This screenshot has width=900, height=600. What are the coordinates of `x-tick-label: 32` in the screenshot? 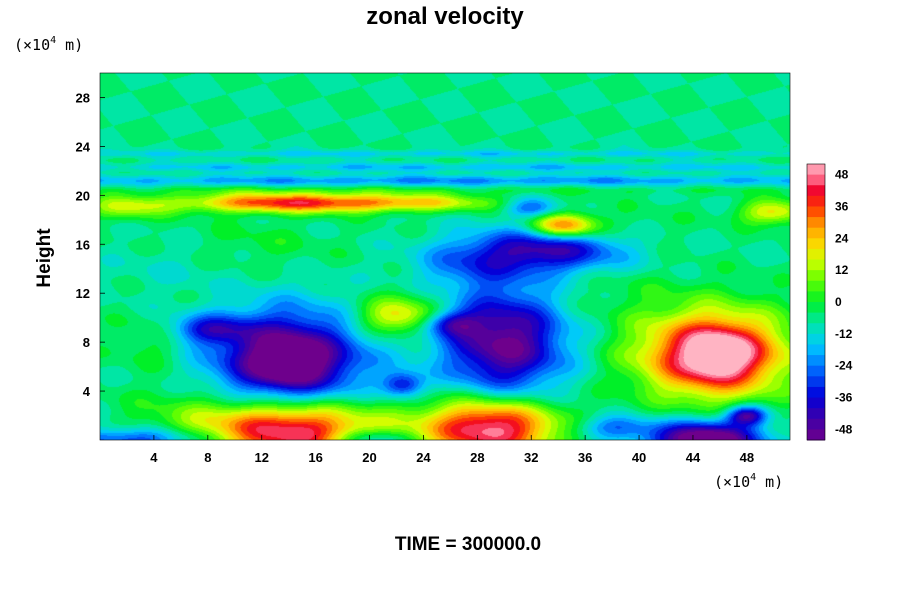 It's located at (531, 457).